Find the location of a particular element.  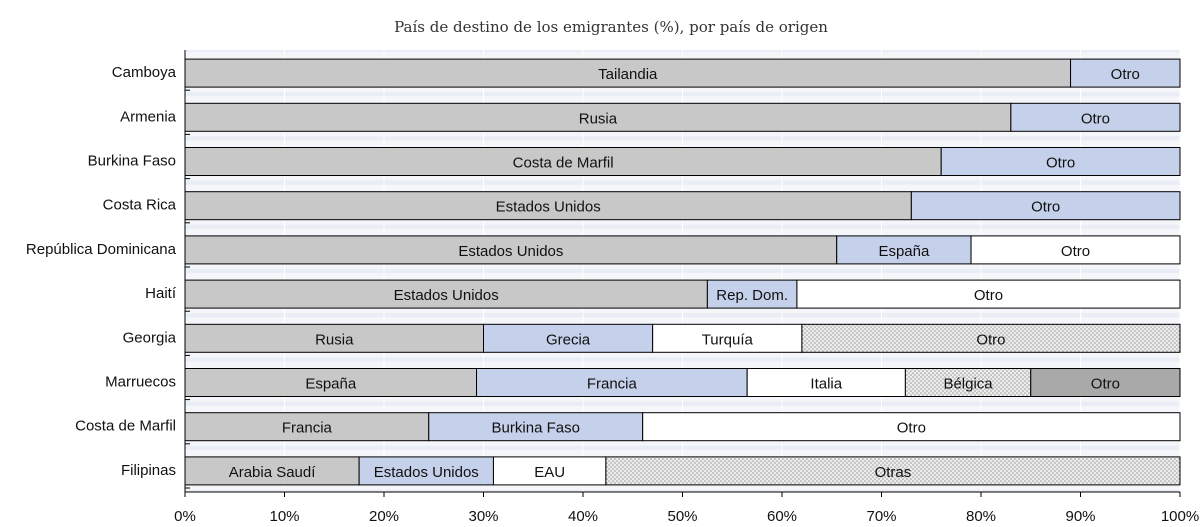

x-tick-label: 100% is located at coordinates (1180, 516).